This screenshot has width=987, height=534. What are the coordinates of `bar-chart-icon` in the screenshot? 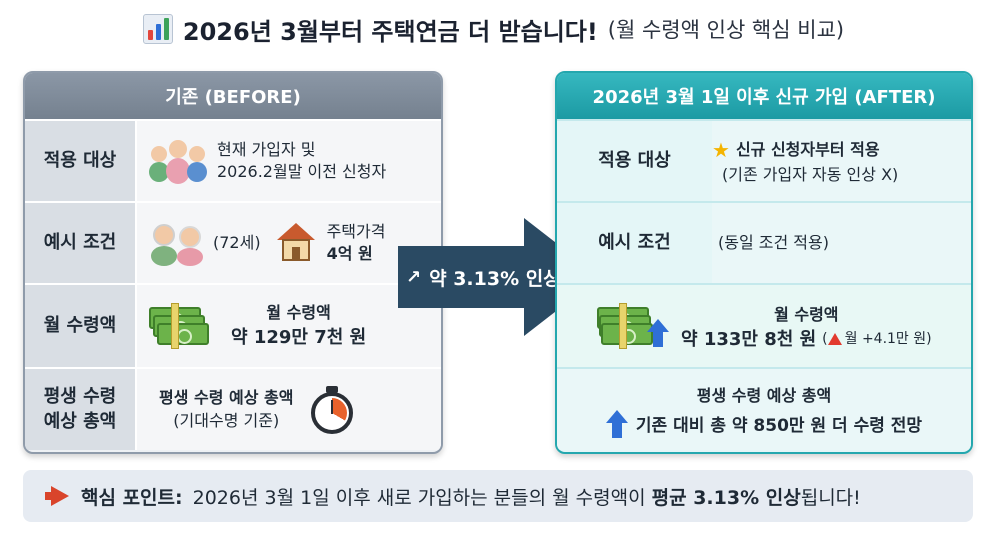 It's located at (157, 29).